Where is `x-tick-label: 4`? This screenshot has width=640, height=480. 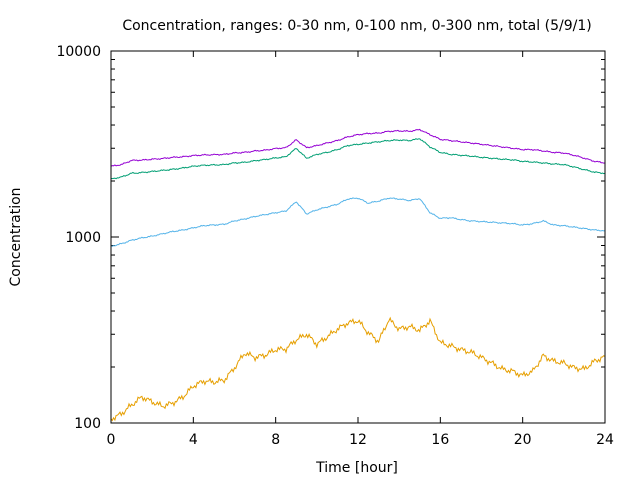 x-tick-label: 4 is located at coordinates (193, 440).